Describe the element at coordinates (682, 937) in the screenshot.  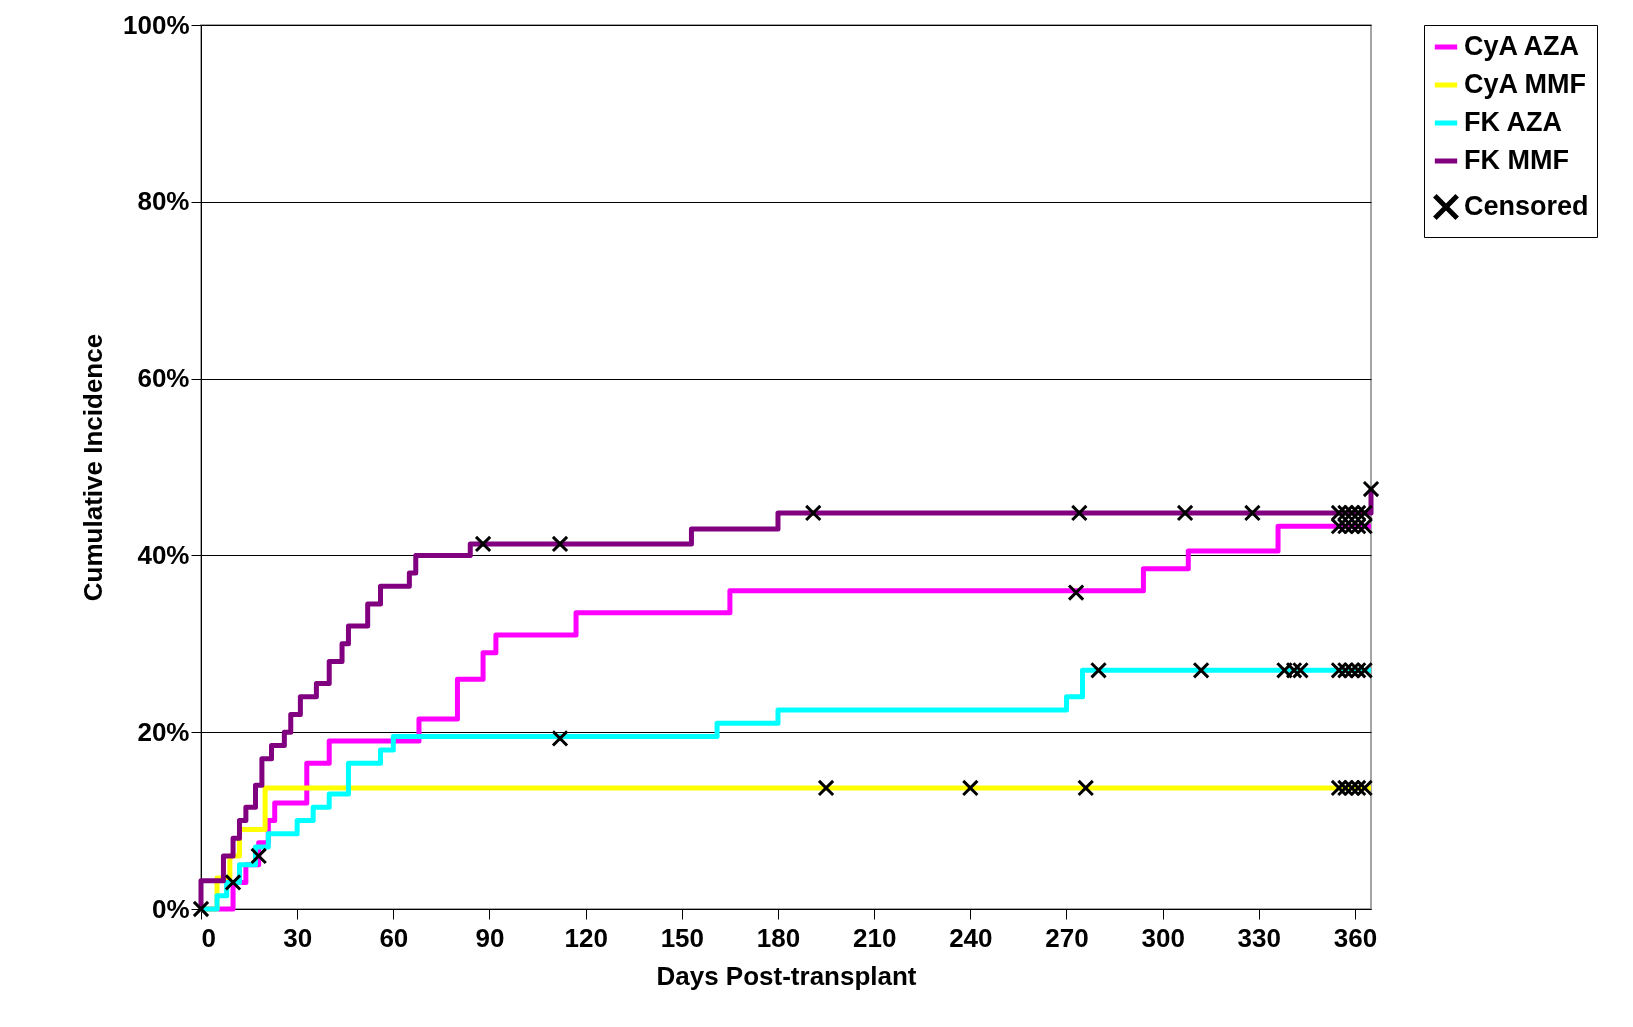
I see `x-tick-label: 150` at that location.